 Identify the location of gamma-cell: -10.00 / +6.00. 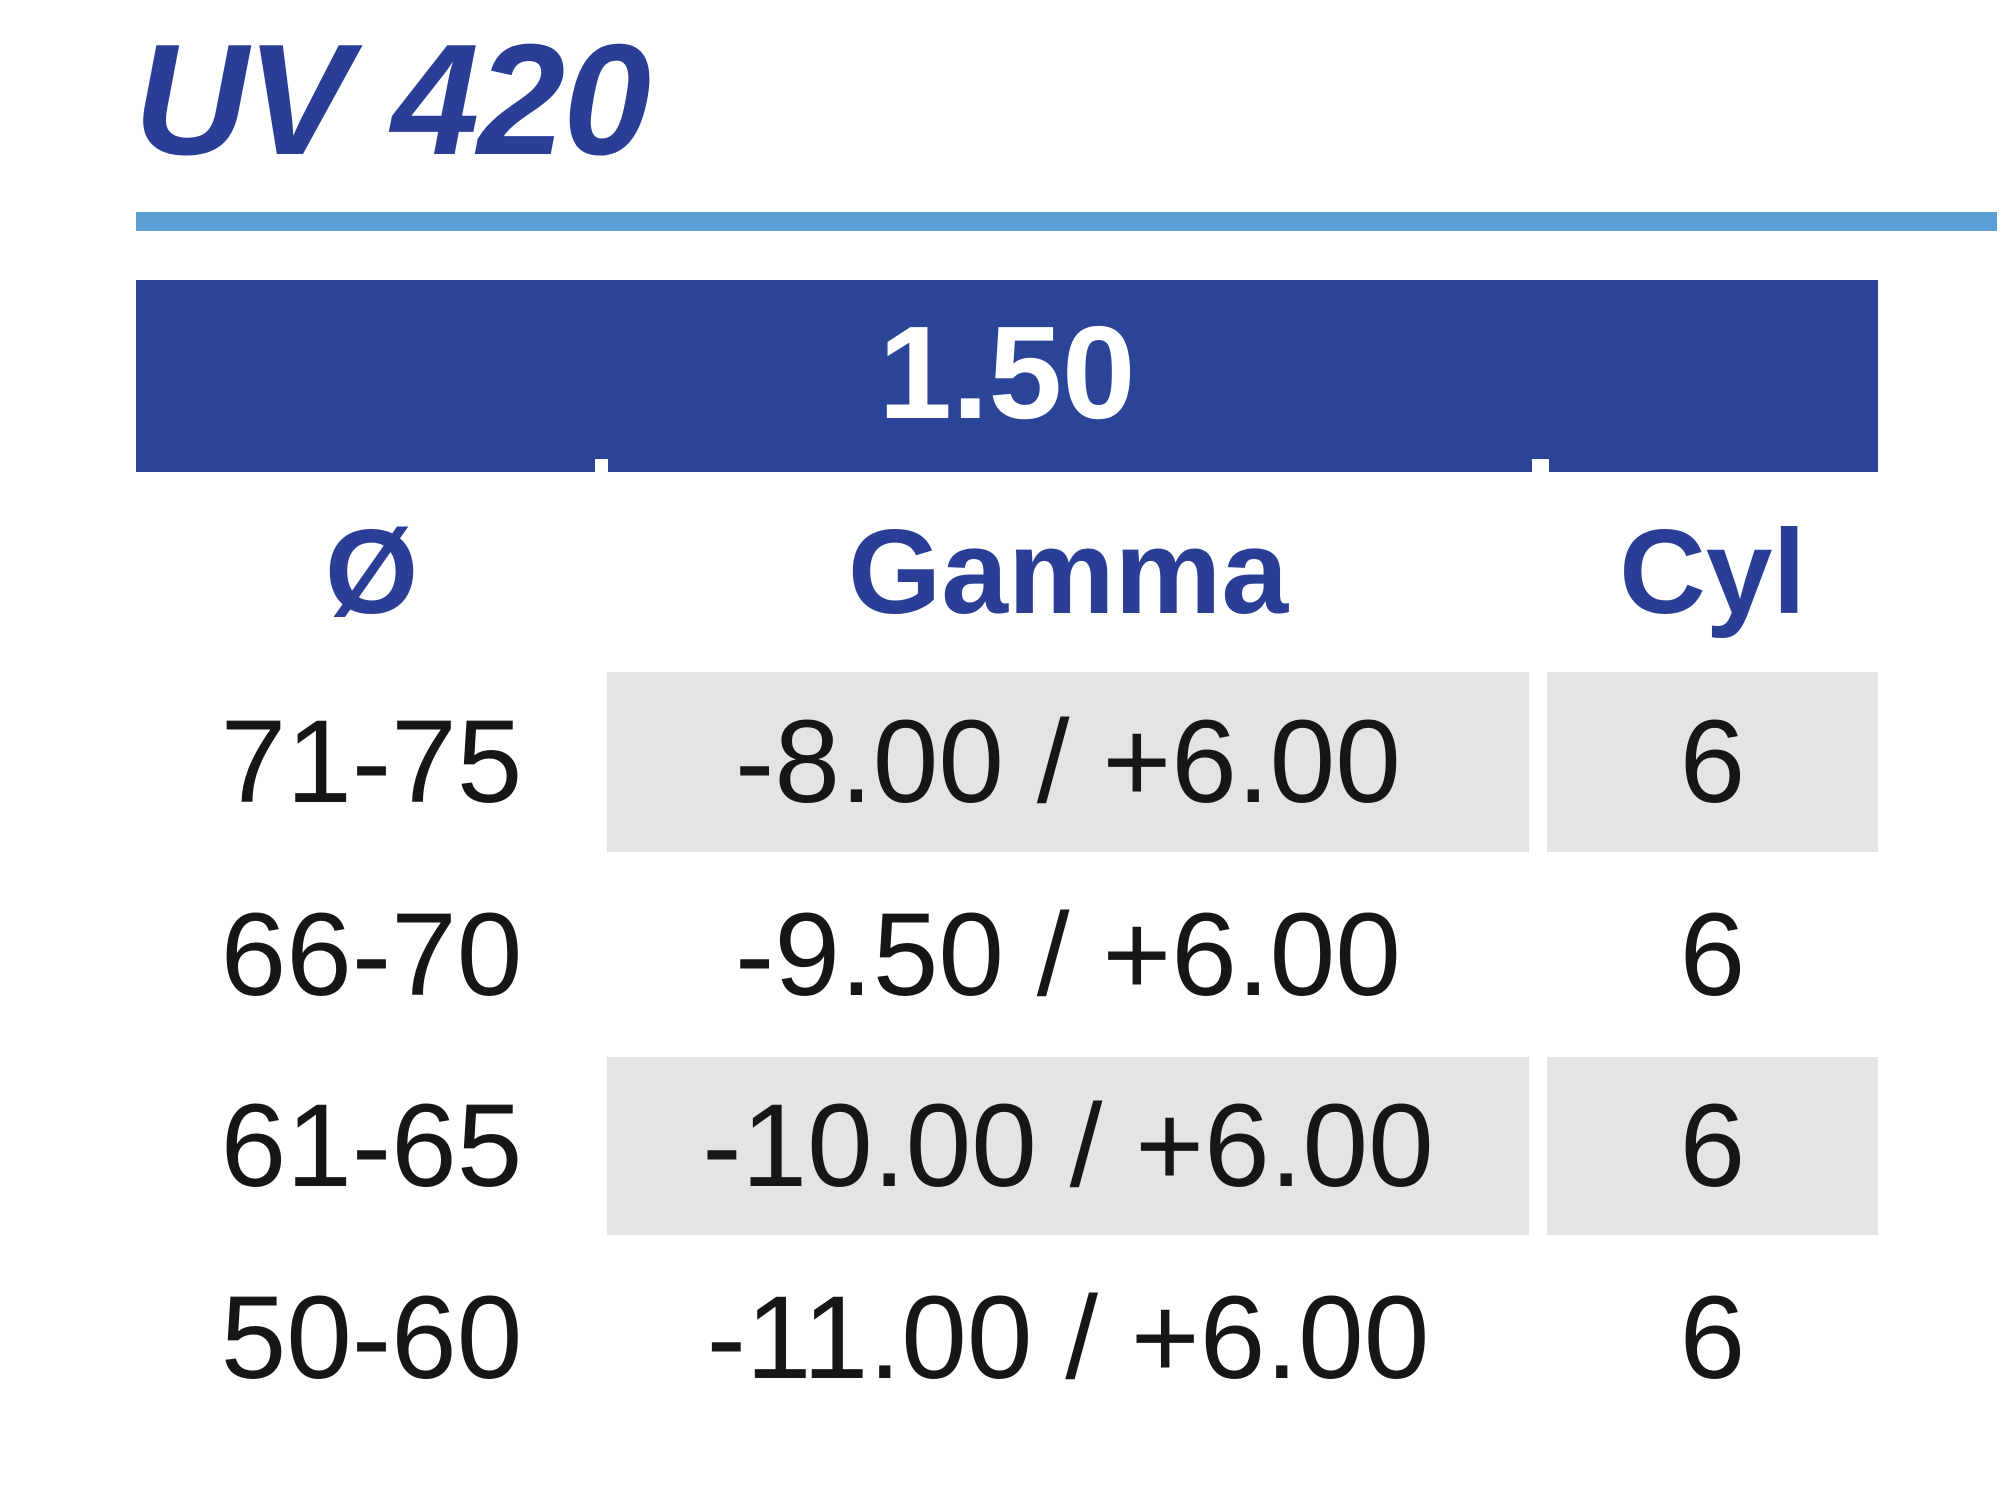
(1068, 1146).